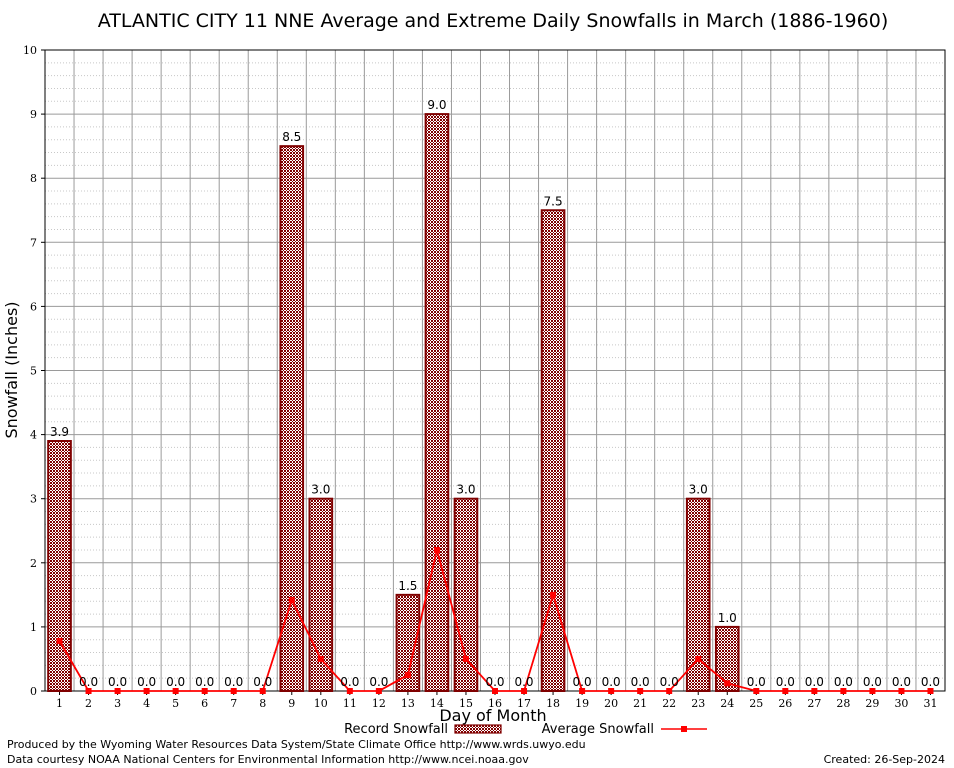 The image size is (954, 768). Describe the element at coordinates (321, 703) in the screenshot. I see `x-tick-label: 10` at that location.